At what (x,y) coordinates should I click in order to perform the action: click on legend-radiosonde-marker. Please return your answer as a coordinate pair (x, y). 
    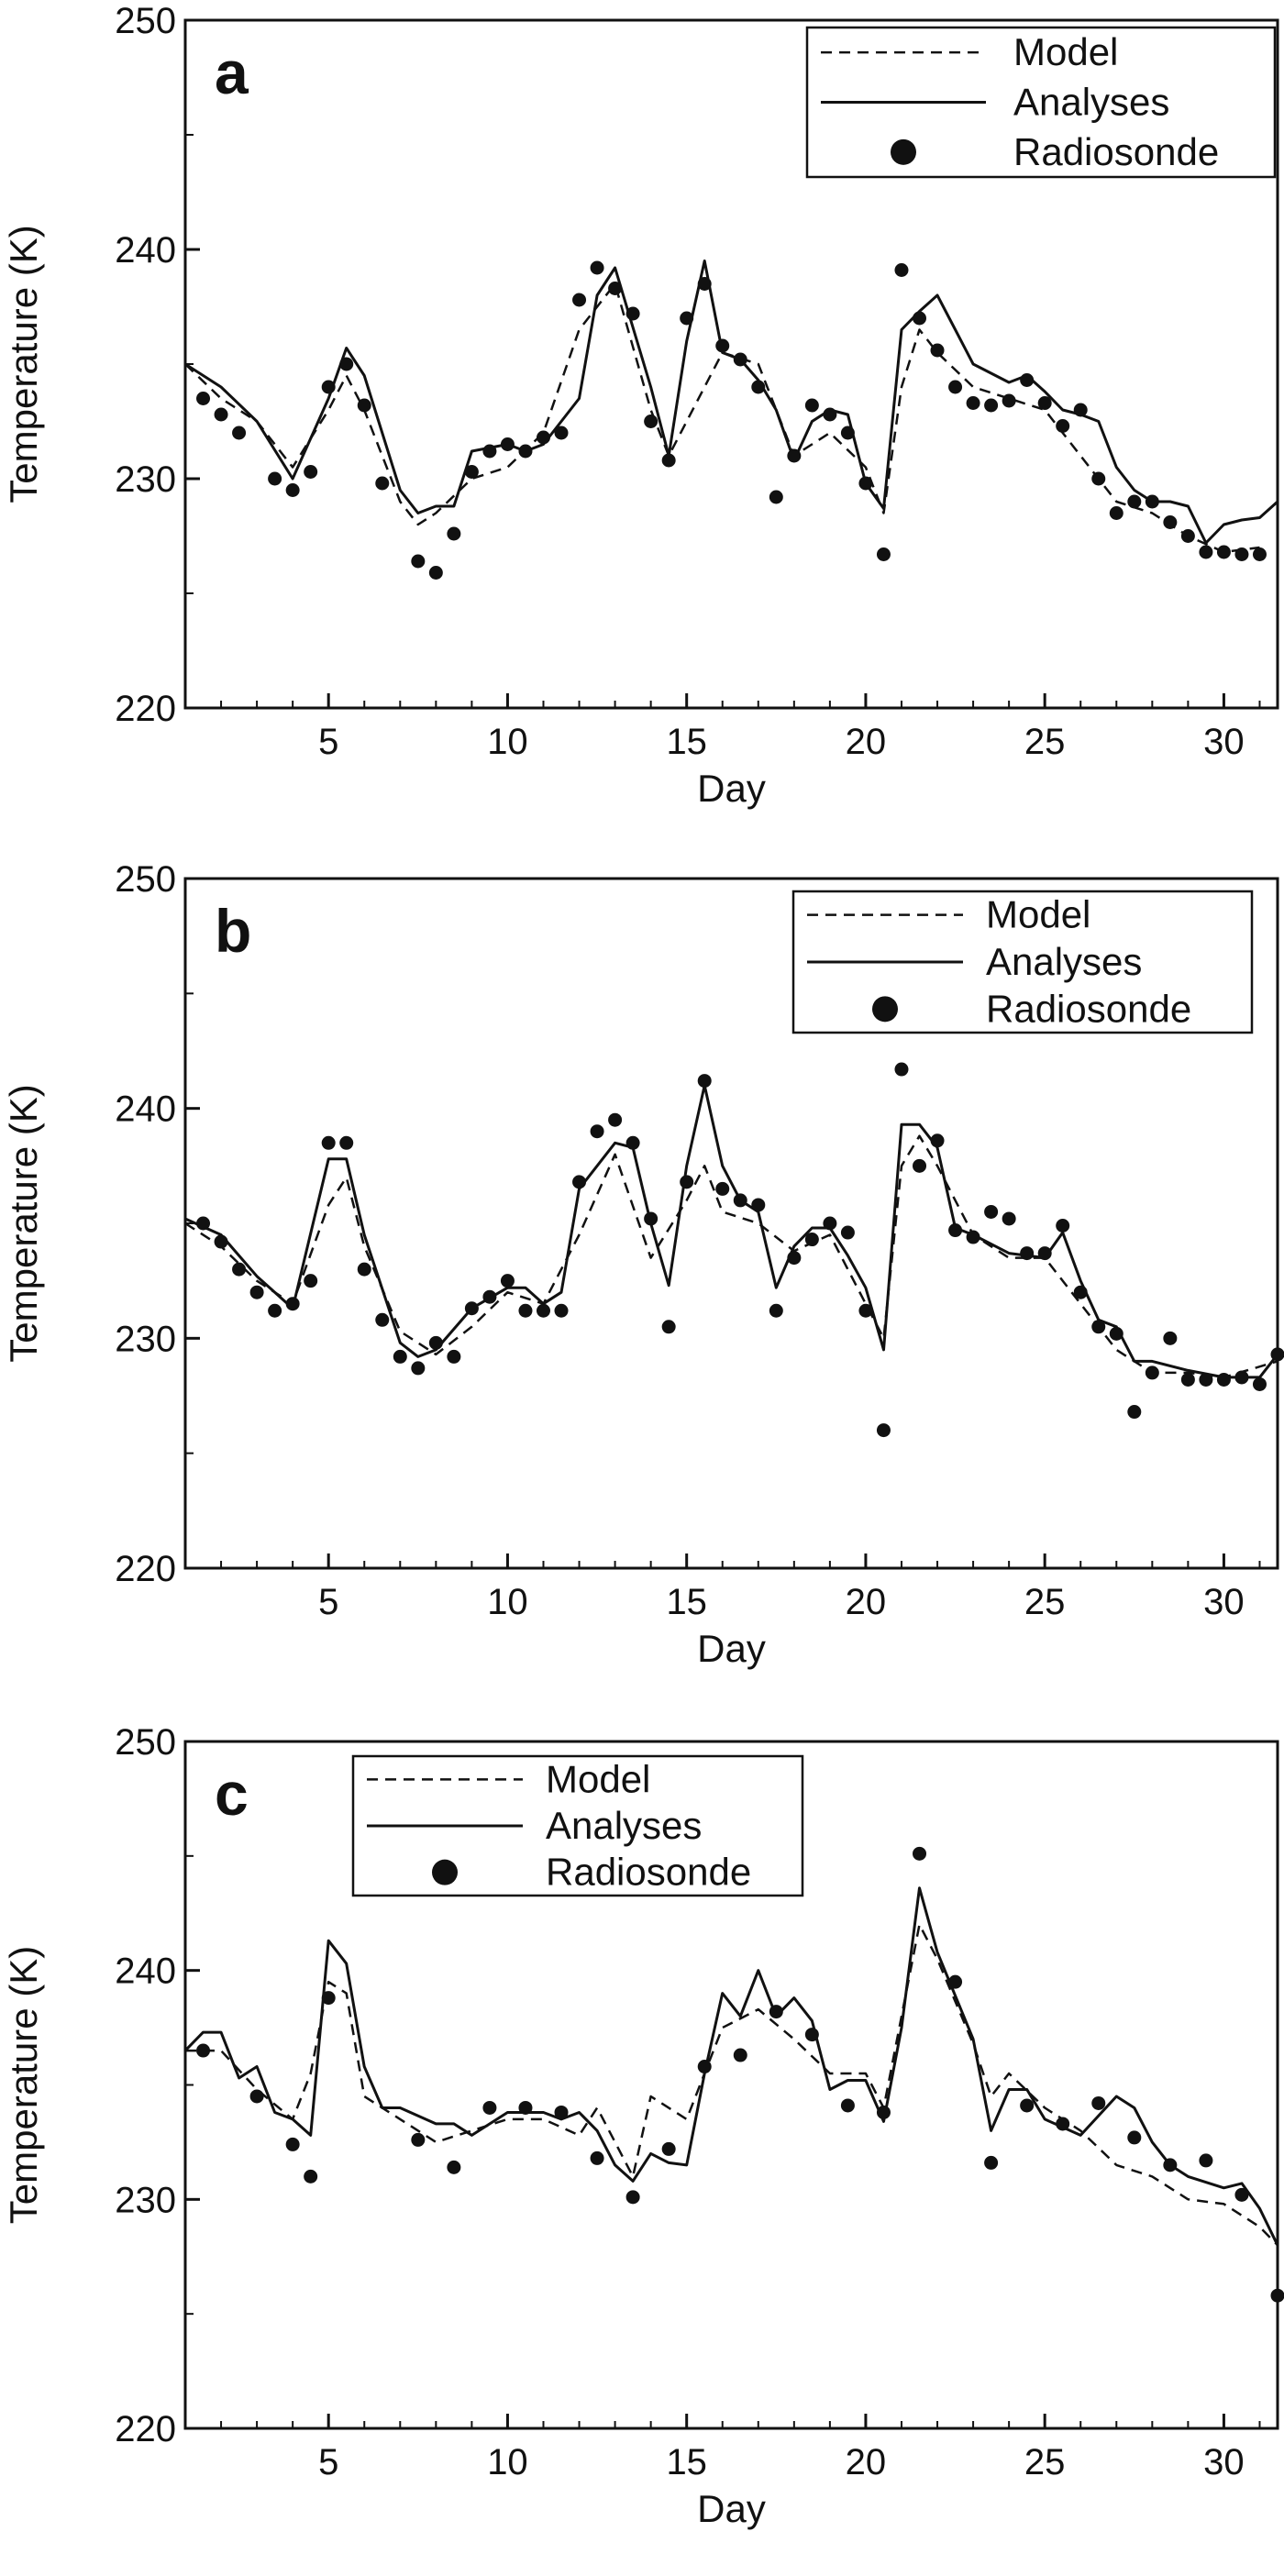
    Looking at the image, I should click on (445, 1872).